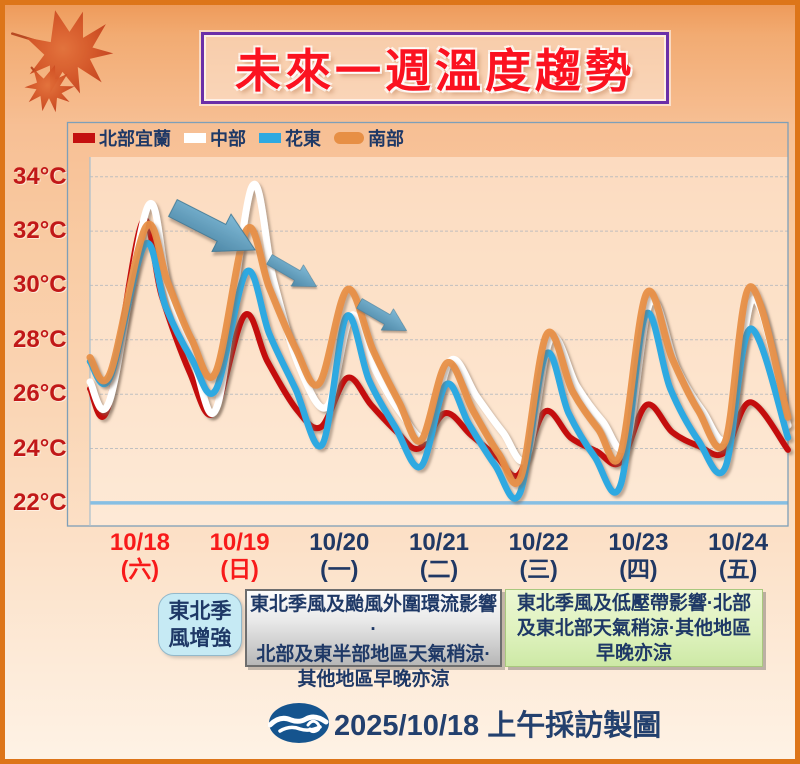 Image resolution: width=800 pixels, height=764 pixels. What do you see at coordinates (228, 139) in the screenshot?
I see `legend-label: 中部` at bounding box center [228, 139].